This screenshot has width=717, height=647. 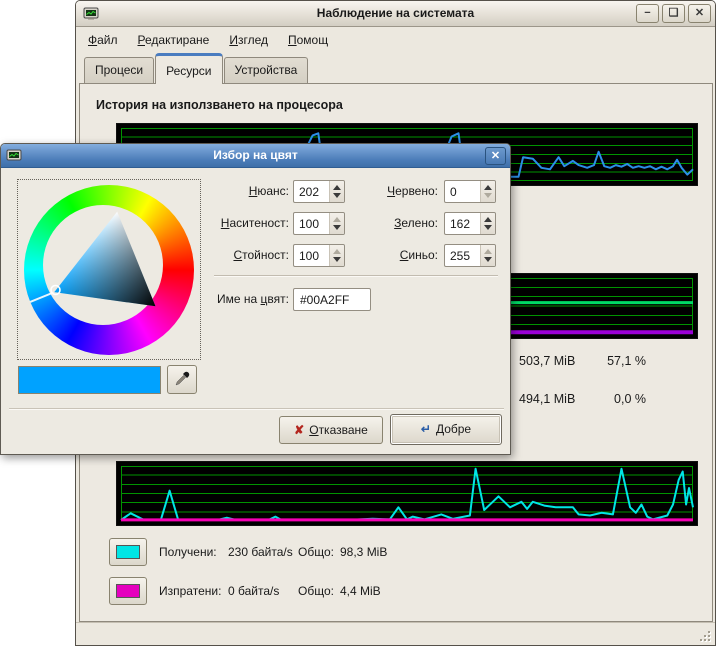 I want to click on window-title: Наблюдение на системата, so click(x=395, y=13).